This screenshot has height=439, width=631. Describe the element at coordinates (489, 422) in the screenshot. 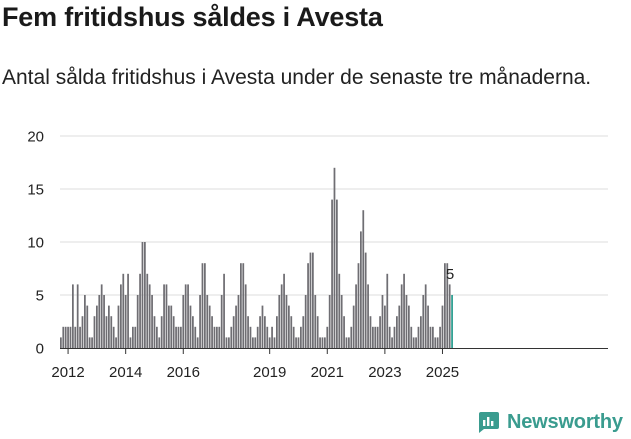

I see `newsworthy-logo-icon` at that location.